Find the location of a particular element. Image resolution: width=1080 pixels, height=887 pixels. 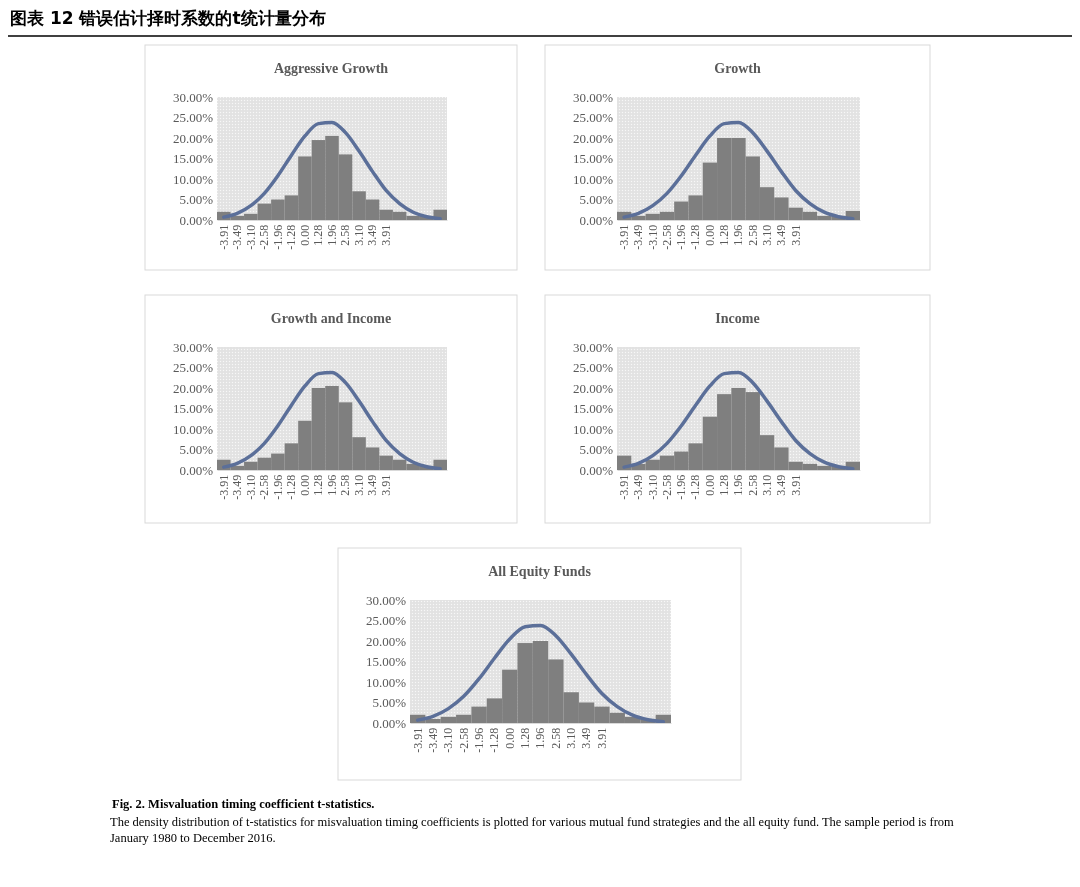

caption: Fig. 2. Misvaluation timing coefficient t-statistics. is located at coordinates (243, 804).